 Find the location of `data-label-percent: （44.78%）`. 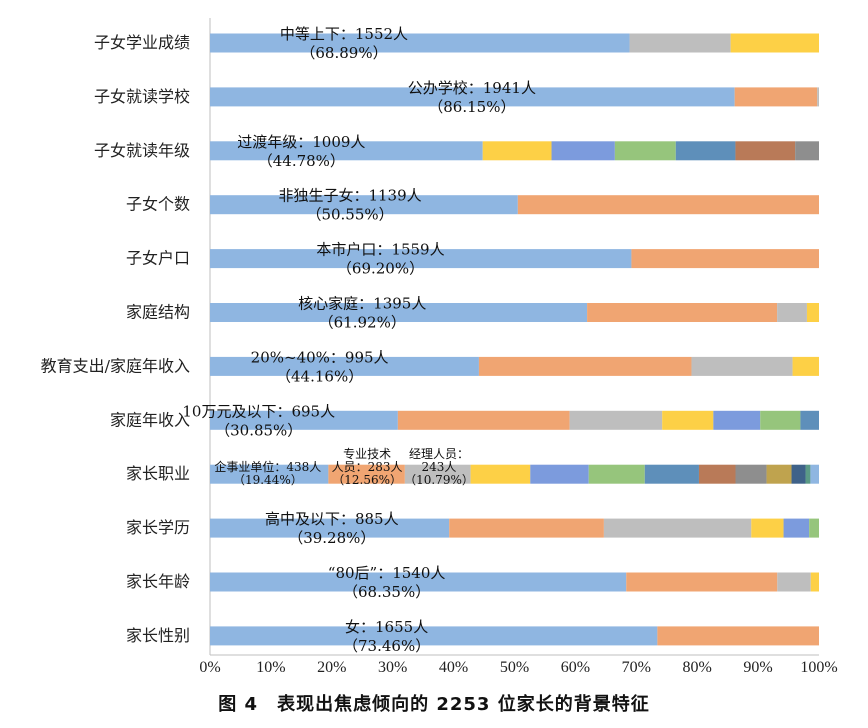

data-label-percent: （44.78%） is located at coordinates (301, 161).